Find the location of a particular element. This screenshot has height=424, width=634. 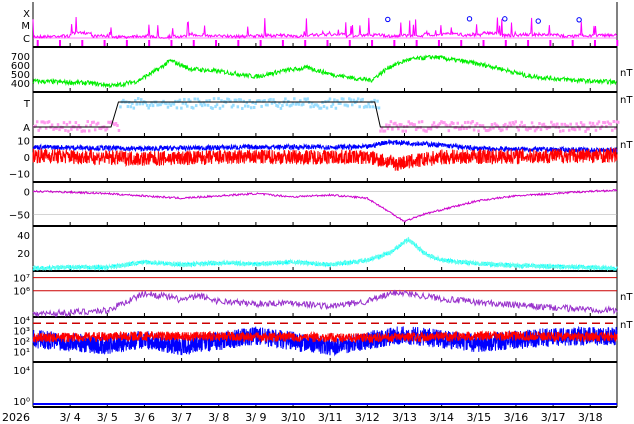

y-tick-label: 0 is located at coordinates (27, 192).